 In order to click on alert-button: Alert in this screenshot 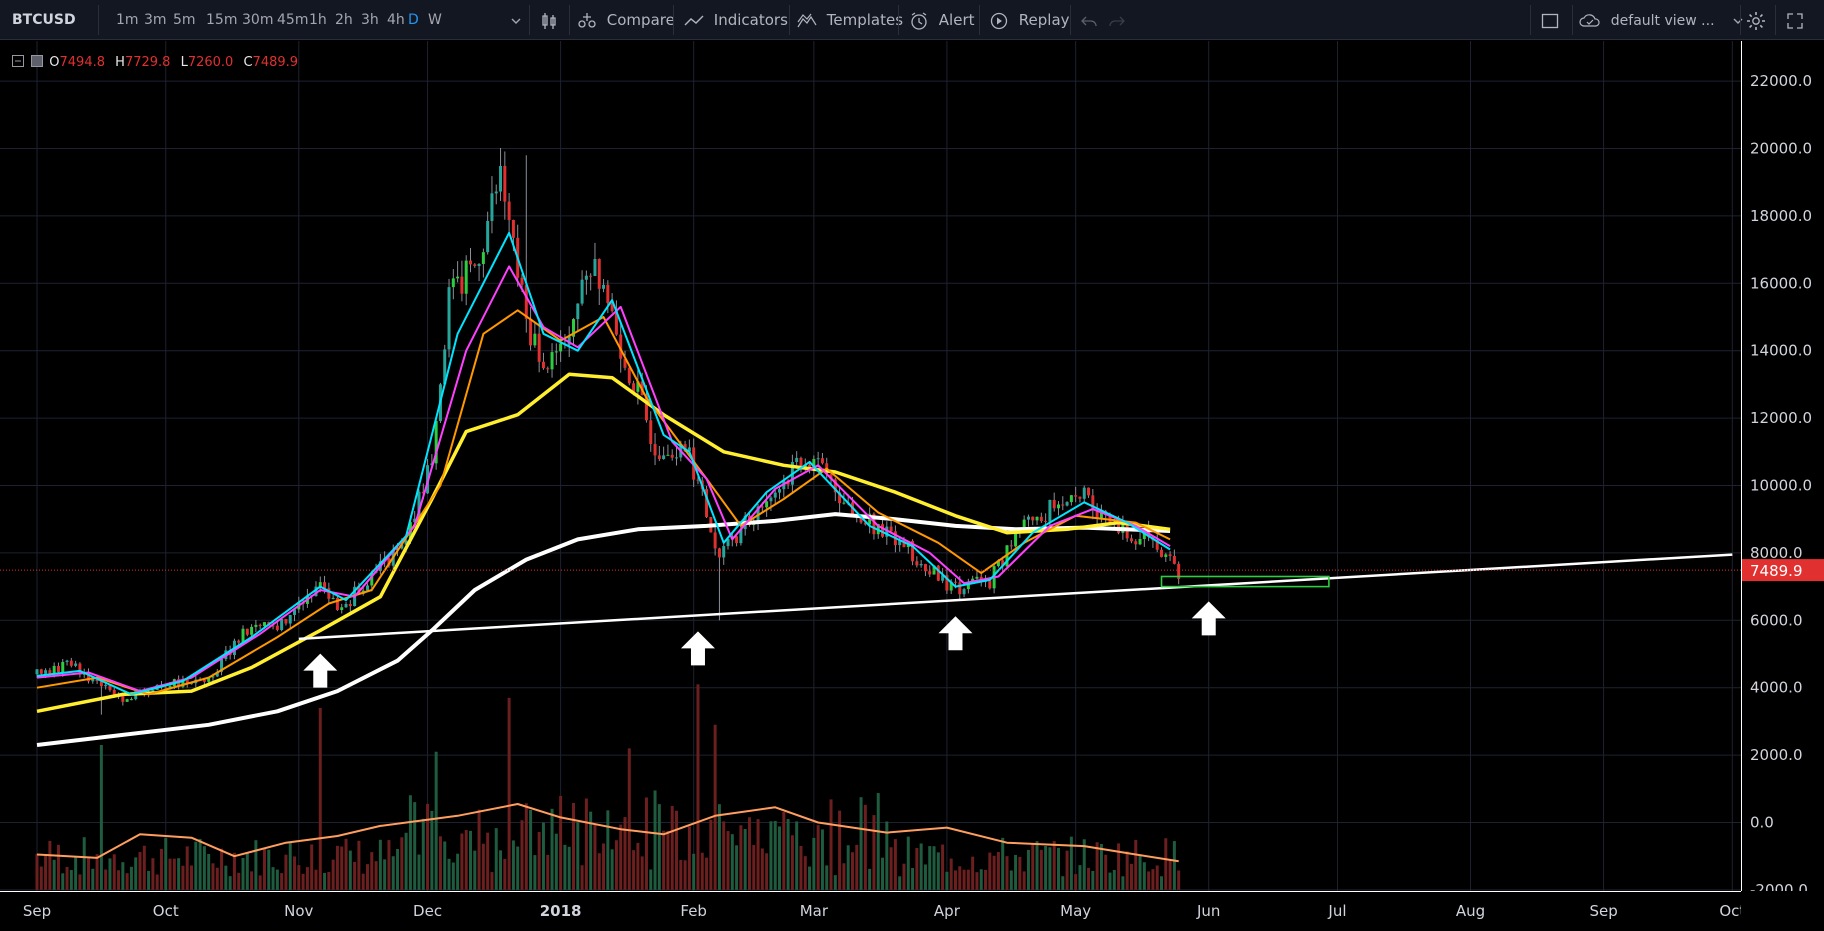, I will do `click(941, 20)`.